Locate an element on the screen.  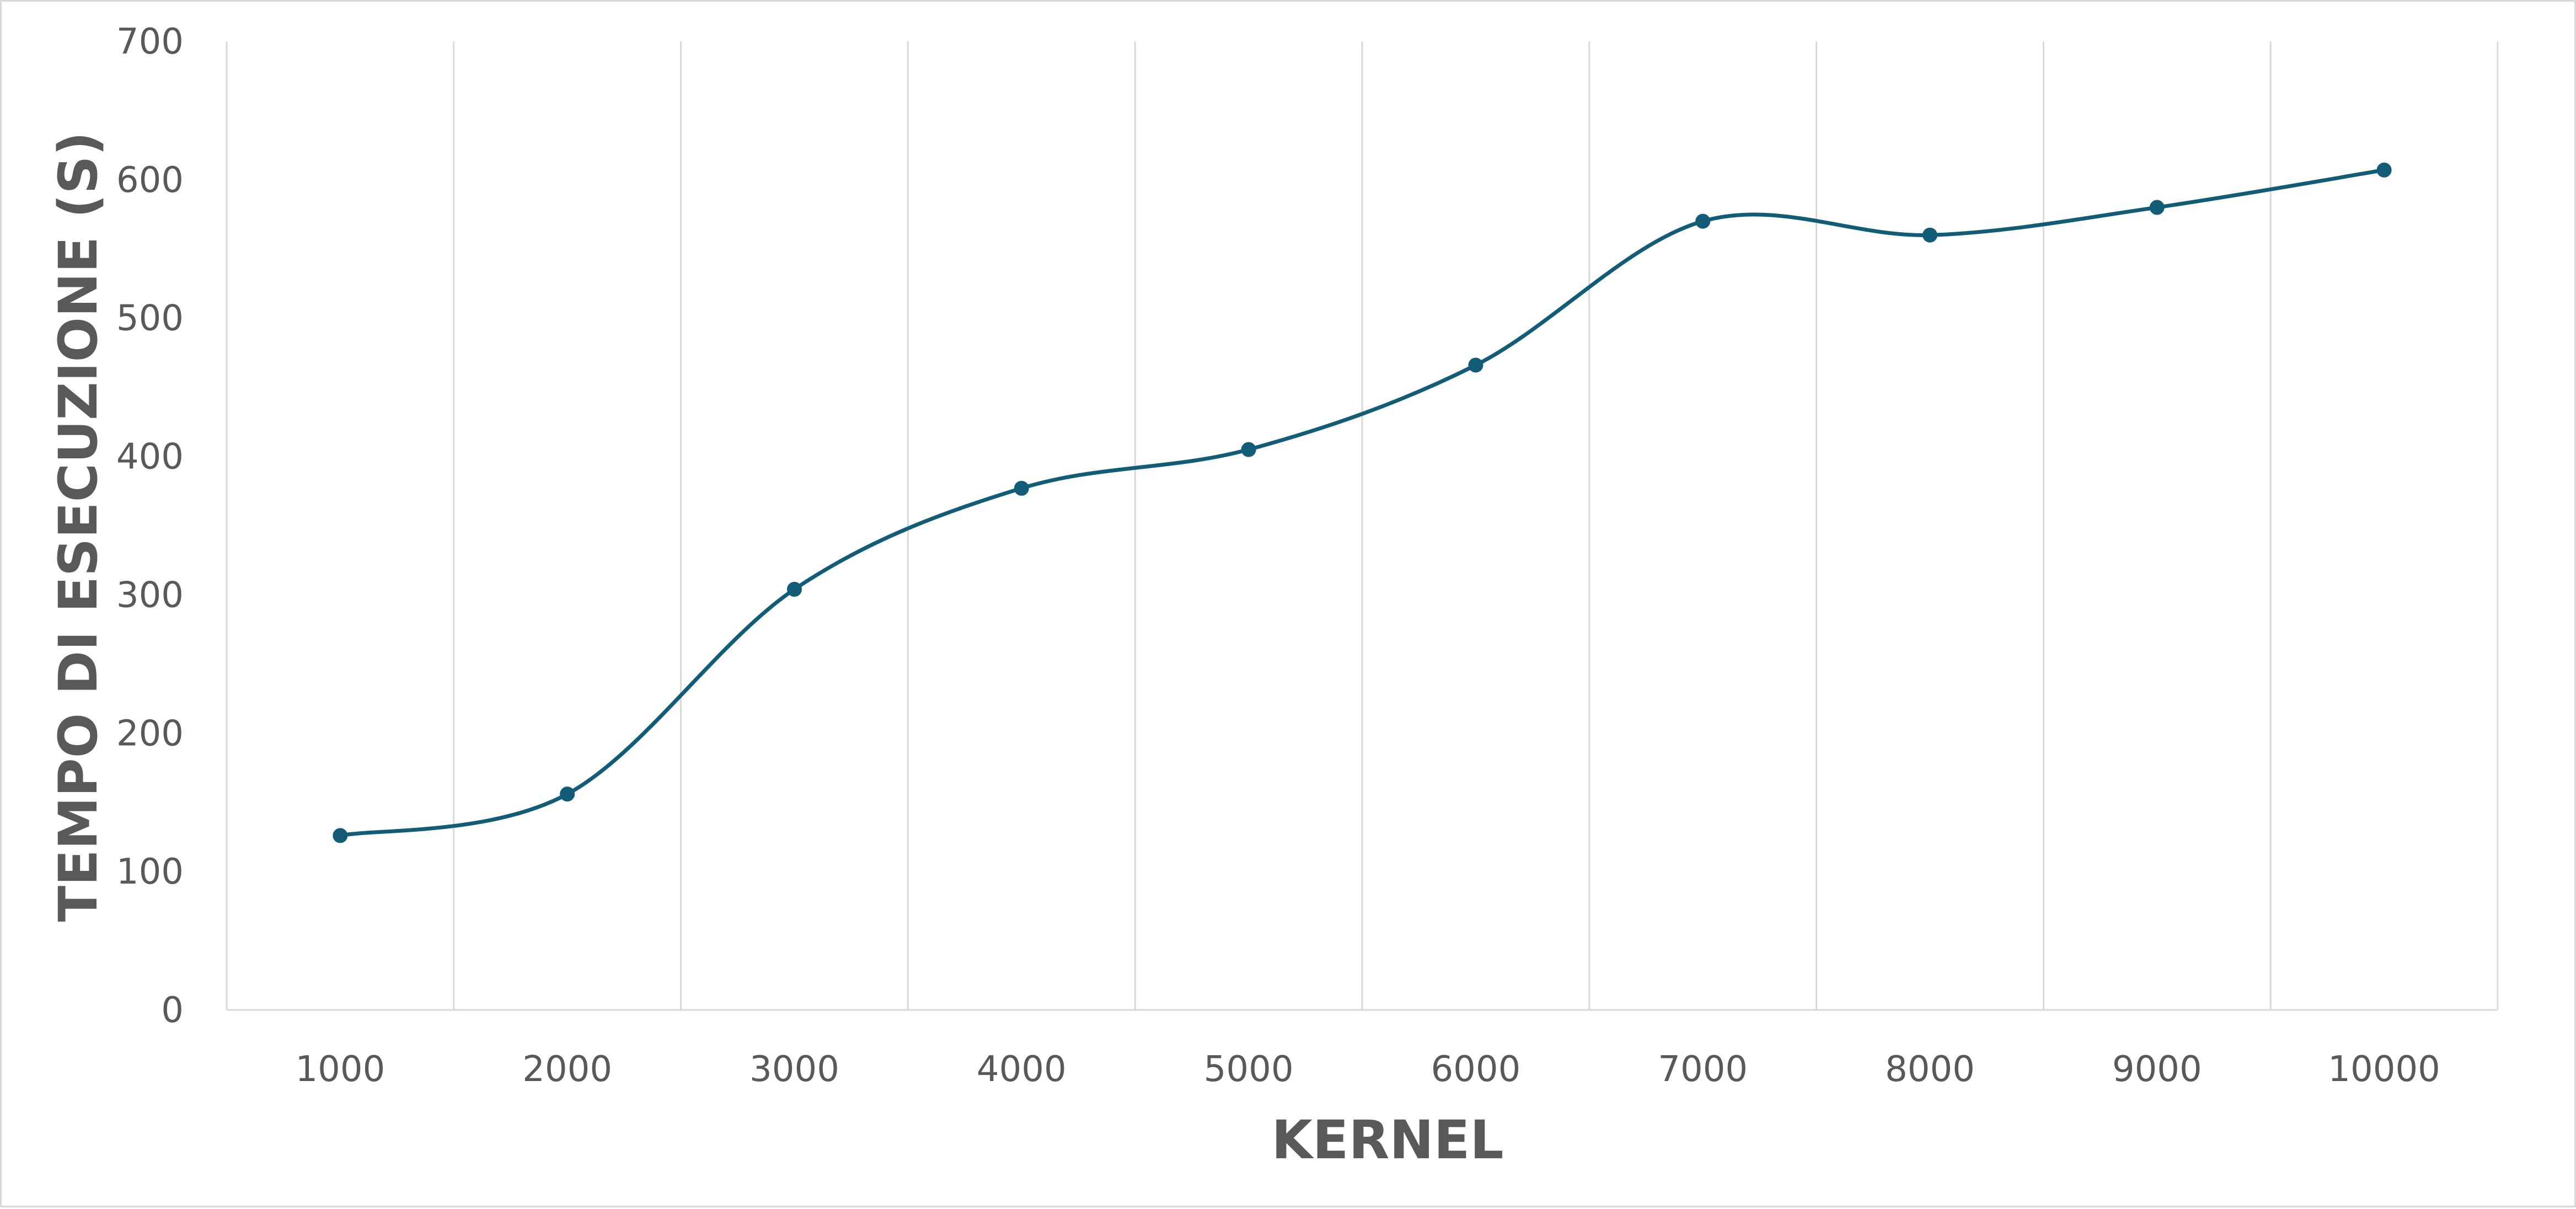
x-tick-label: 9000 is located at coordinates (2157, 1069).